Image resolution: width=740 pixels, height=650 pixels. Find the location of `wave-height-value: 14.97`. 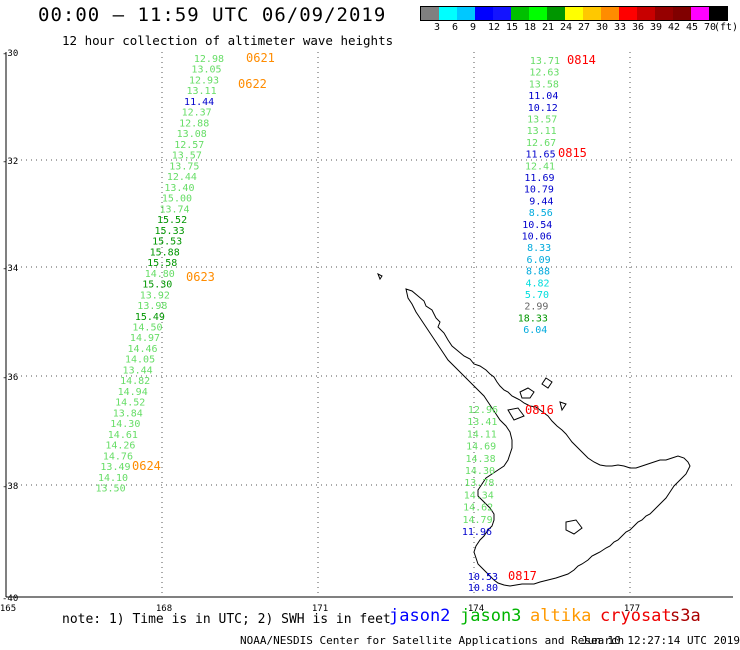

wave-height-value: 14.97 is located at coordinates (145, 338).